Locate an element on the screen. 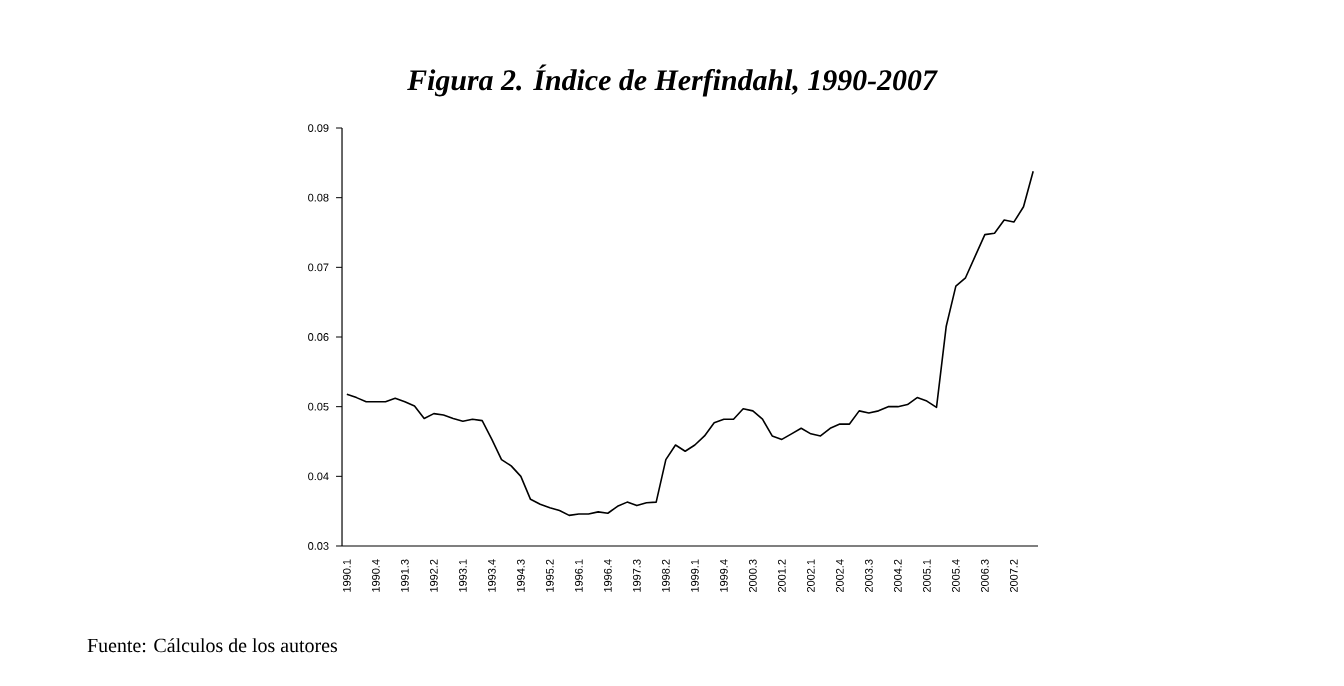  chart-title: Figura 2. Índice de Herfindahl, 1990-2007 is located at coordinates (672, 80).